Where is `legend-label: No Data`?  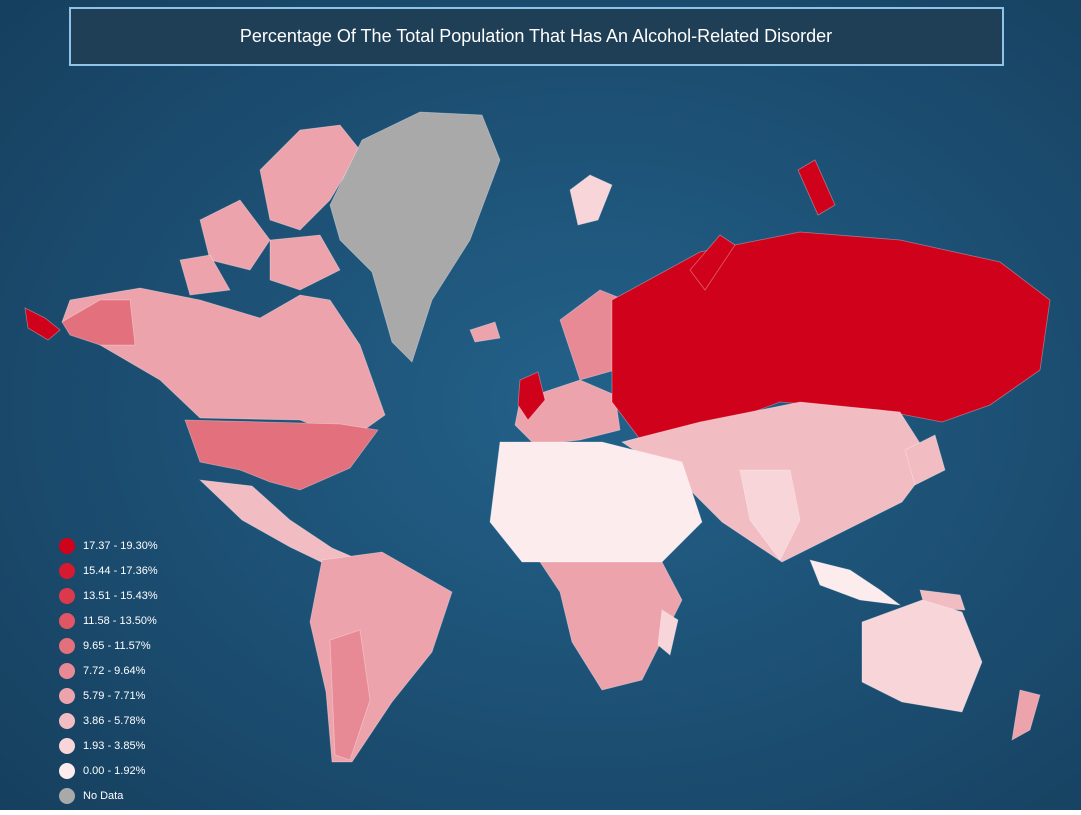
legend-label: No Data is located at coordinates (103, 796).